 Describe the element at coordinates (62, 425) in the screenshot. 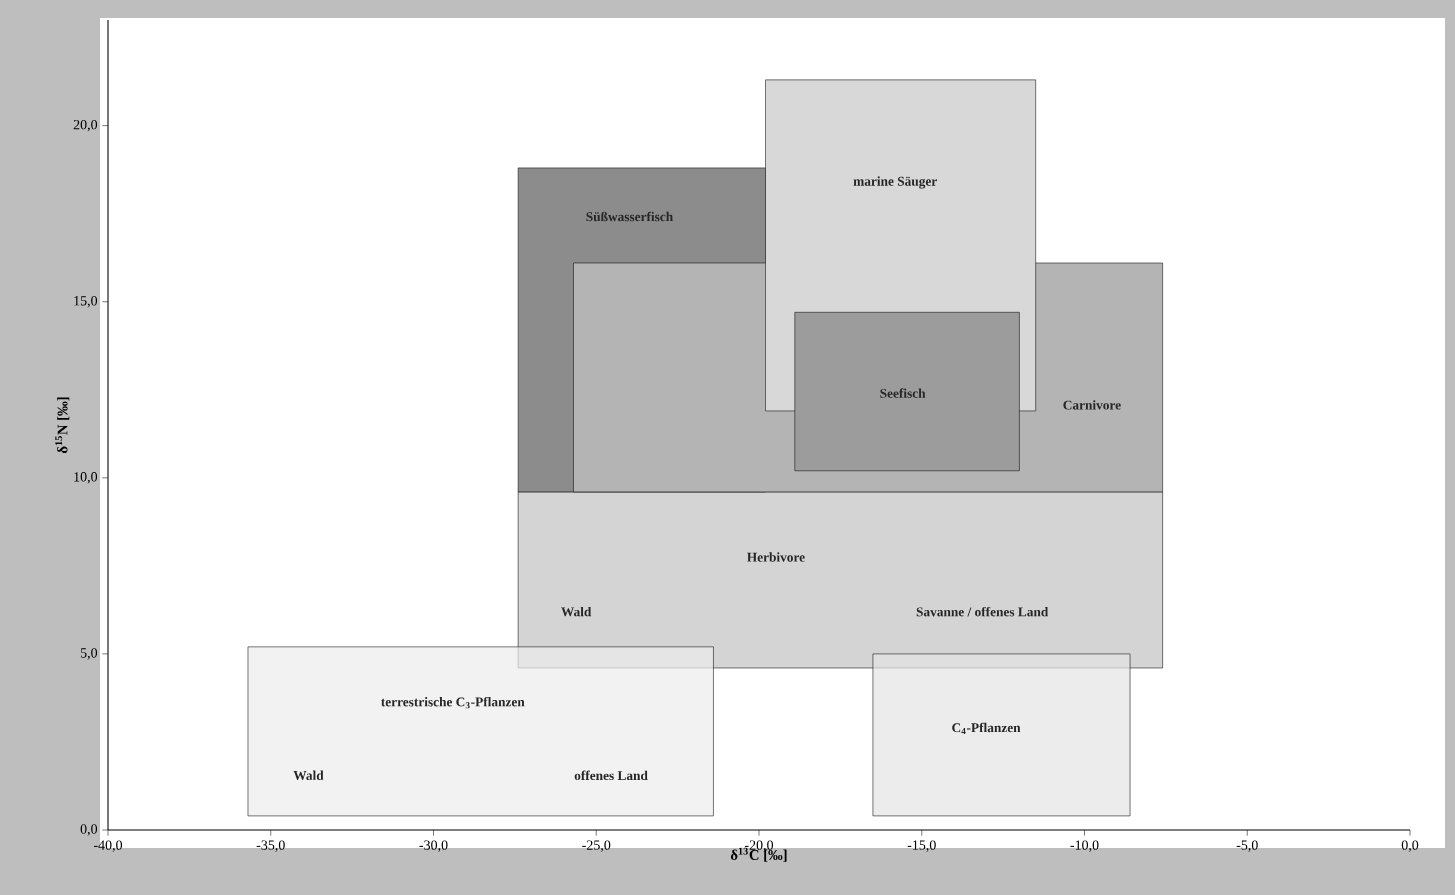

I see `y-axis-title: δ$^{15}$N [‰]` at that location.